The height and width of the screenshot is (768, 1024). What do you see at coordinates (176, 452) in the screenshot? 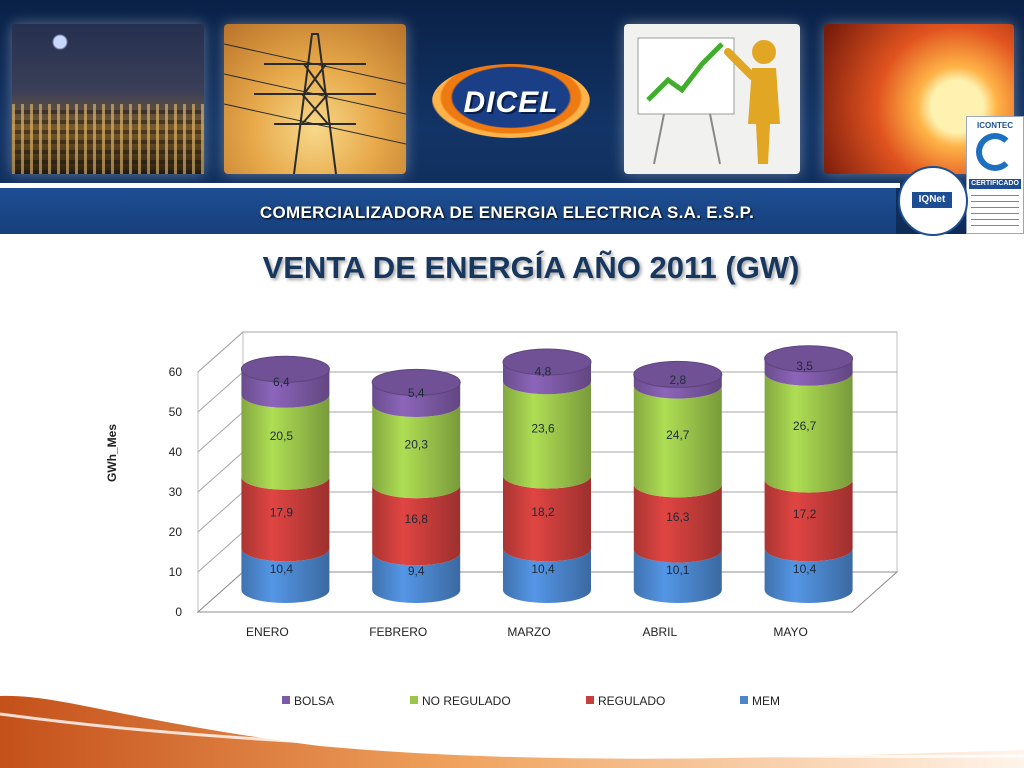
I see `y-tick-label: 40` at bounding box center [176, 452].